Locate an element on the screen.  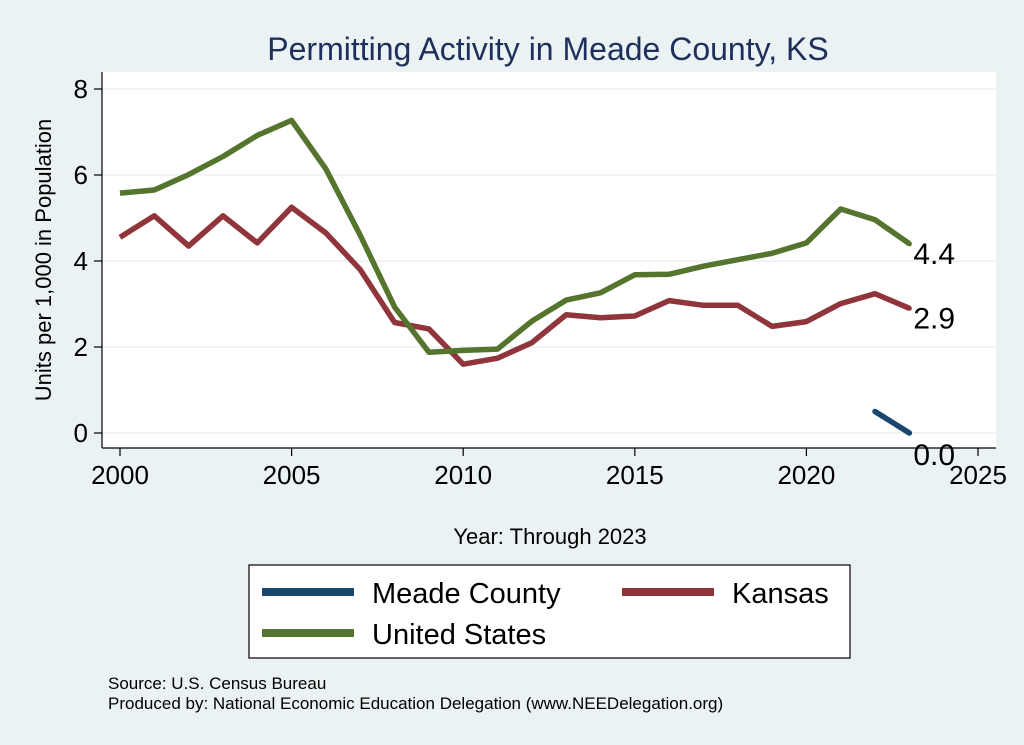
series-end-point-kansas is located at coordinates (909, 308).